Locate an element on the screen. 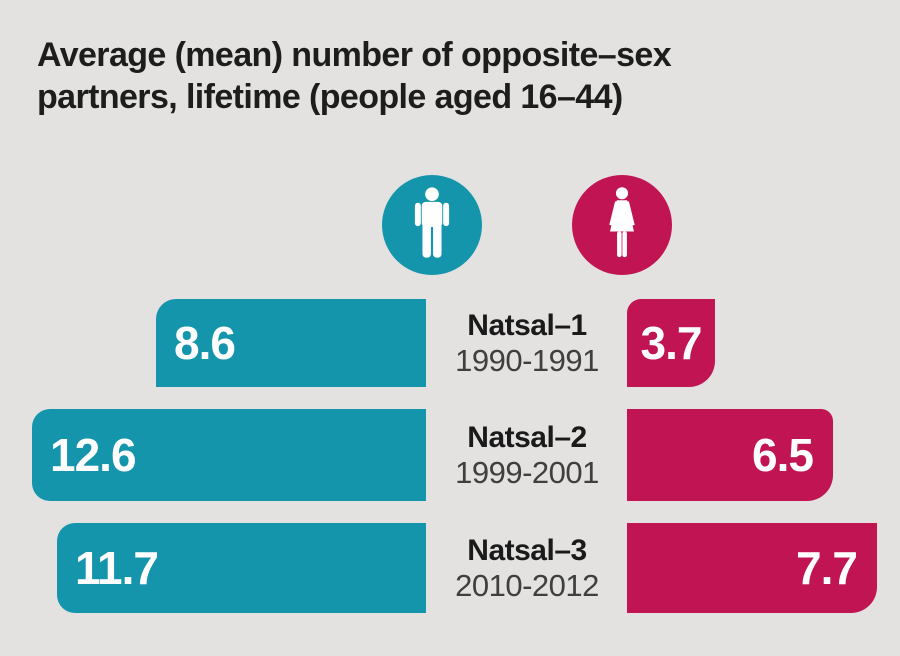 This screenshot has width=900, height=656. row-label-natsal-1: Natsal–1 1990-1991 is located at coordinates (527, 343).